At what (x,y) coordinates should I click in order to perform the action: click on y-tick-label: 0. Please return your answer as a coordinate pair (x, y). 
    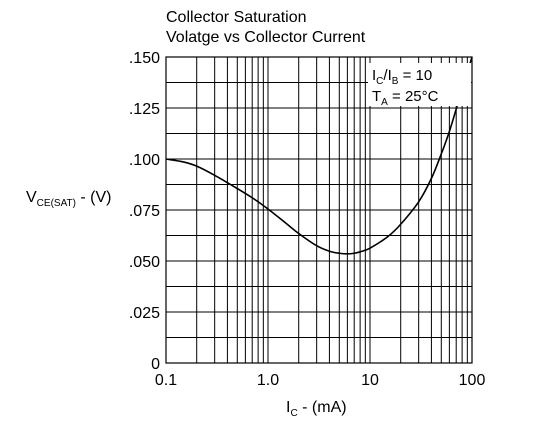
    Looking at the image, I should click on (155, 364).